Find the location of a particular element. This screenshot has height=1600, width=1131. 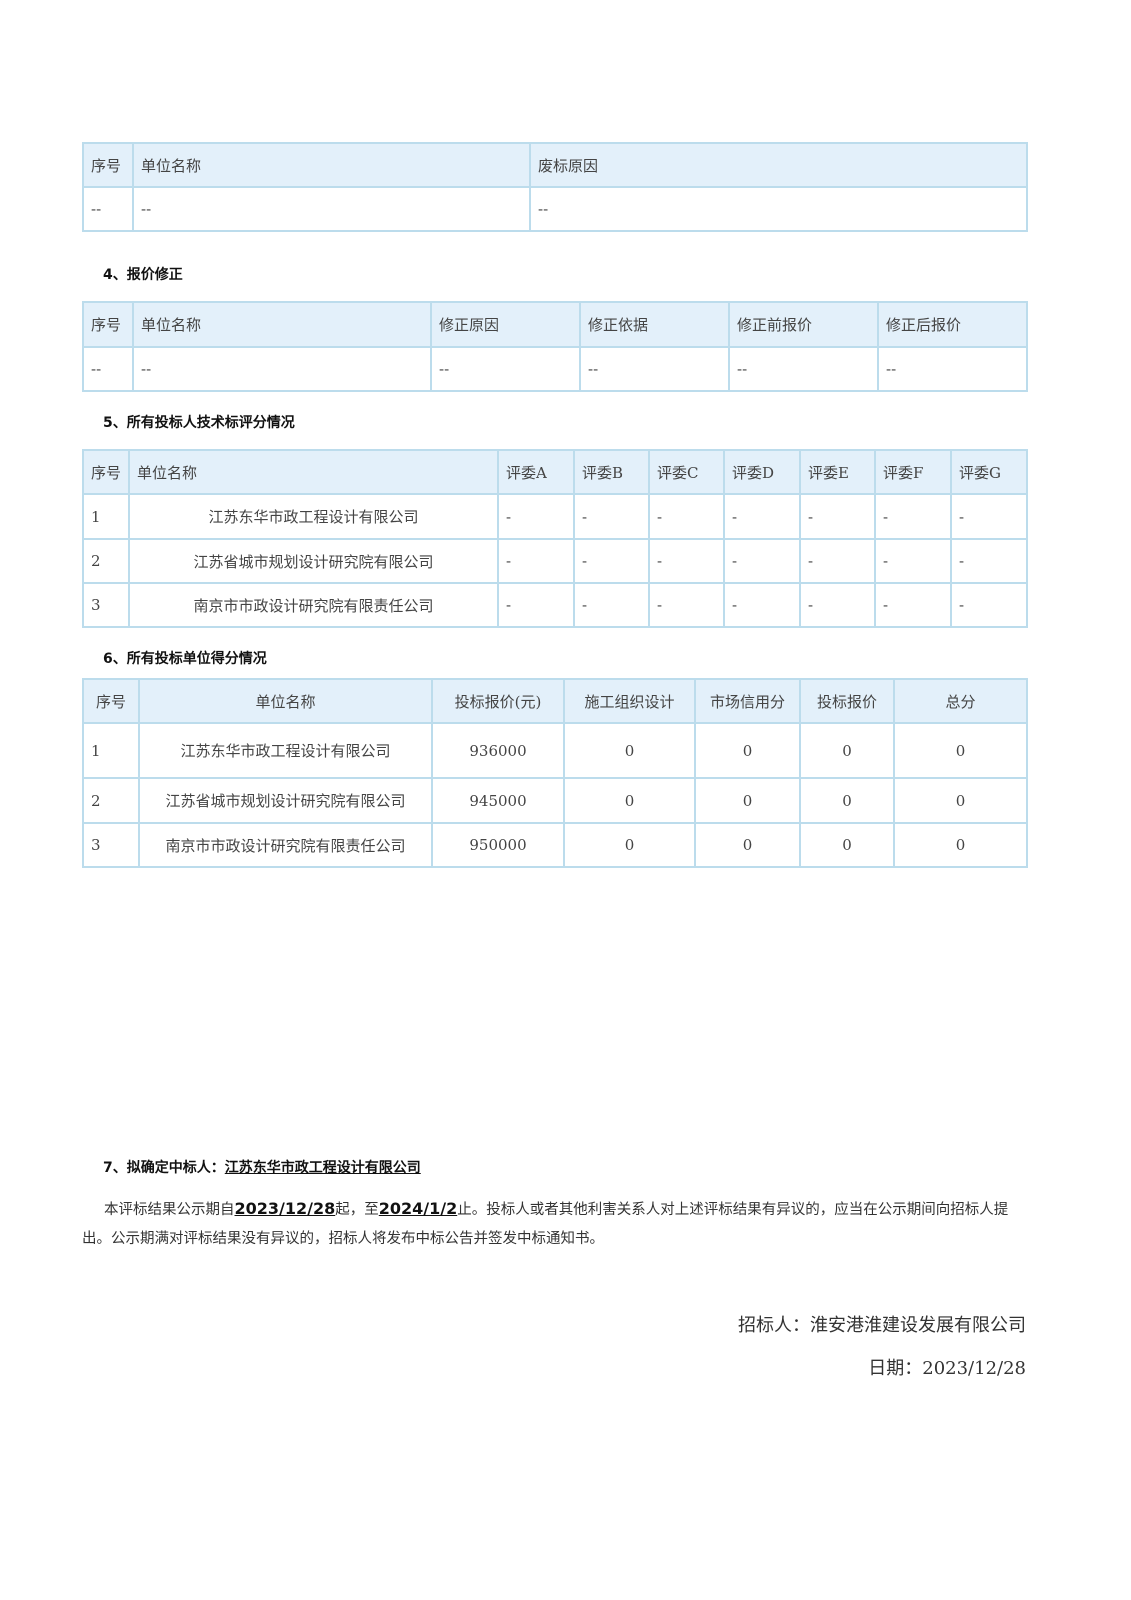

column-header: 施工组织设计 is located at coordinates (629, 701).